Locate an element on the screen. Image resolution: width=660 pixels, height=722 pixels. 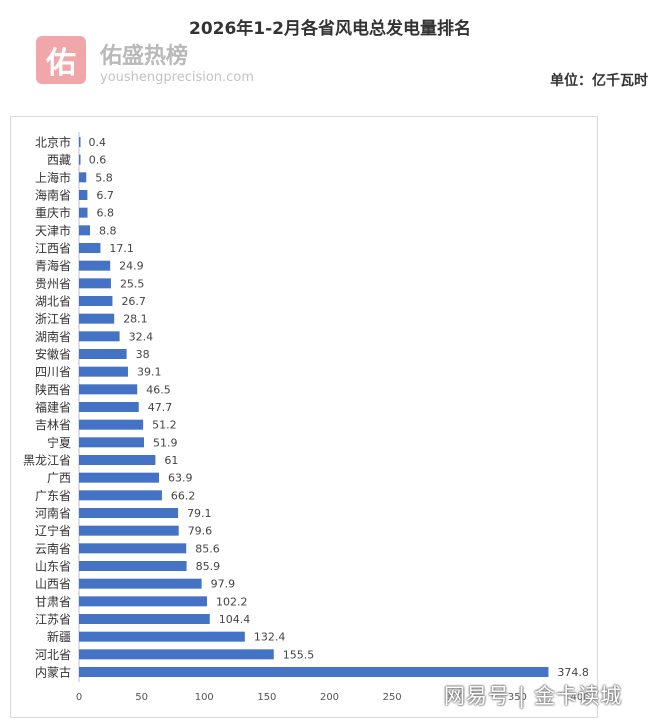
data-label: 85.9 is located at coordinates (208, 566).